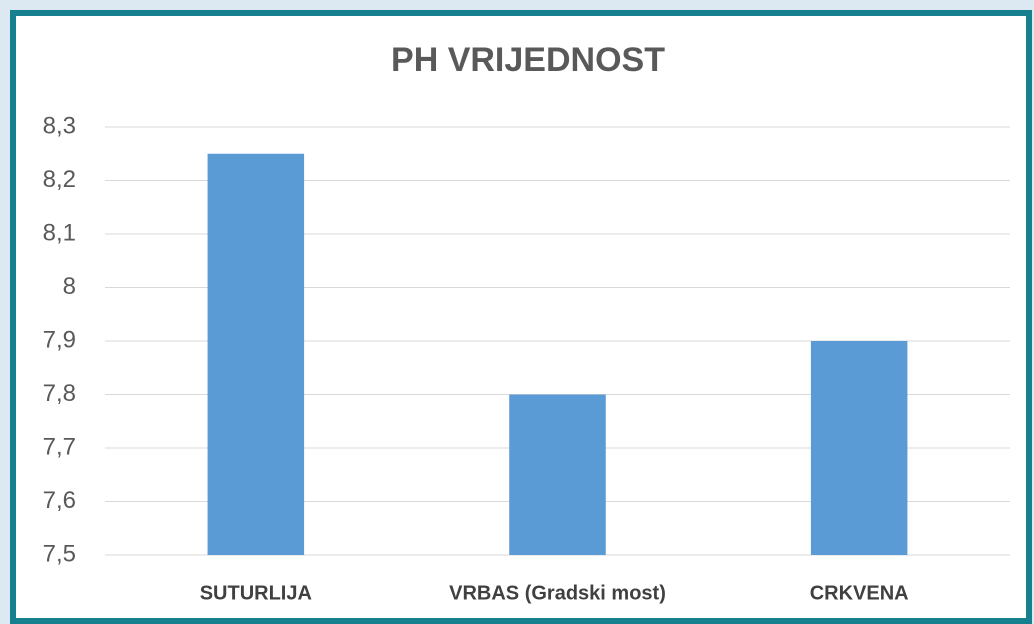  What do you see at coordinates (859, 593) in the screenshot?
I see `x-tick-label: CRKVENA` at bounding box center [859, 593].